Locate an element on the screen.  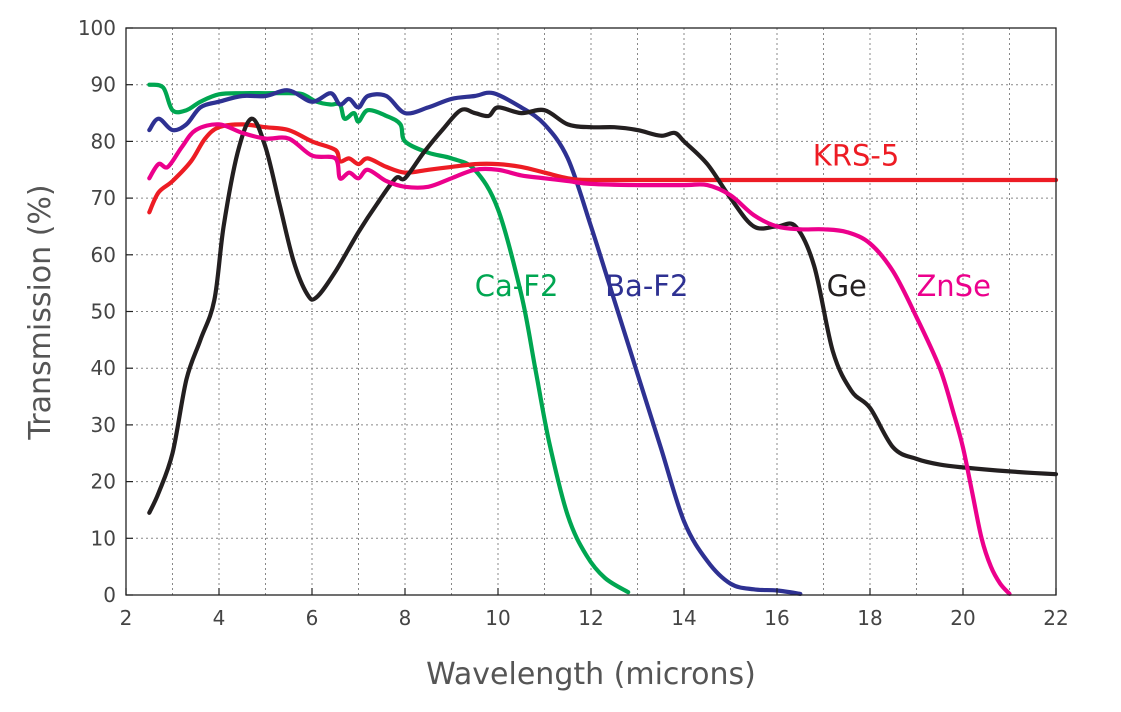
y-tick-label: 0 is located at coordinates (109, 595).